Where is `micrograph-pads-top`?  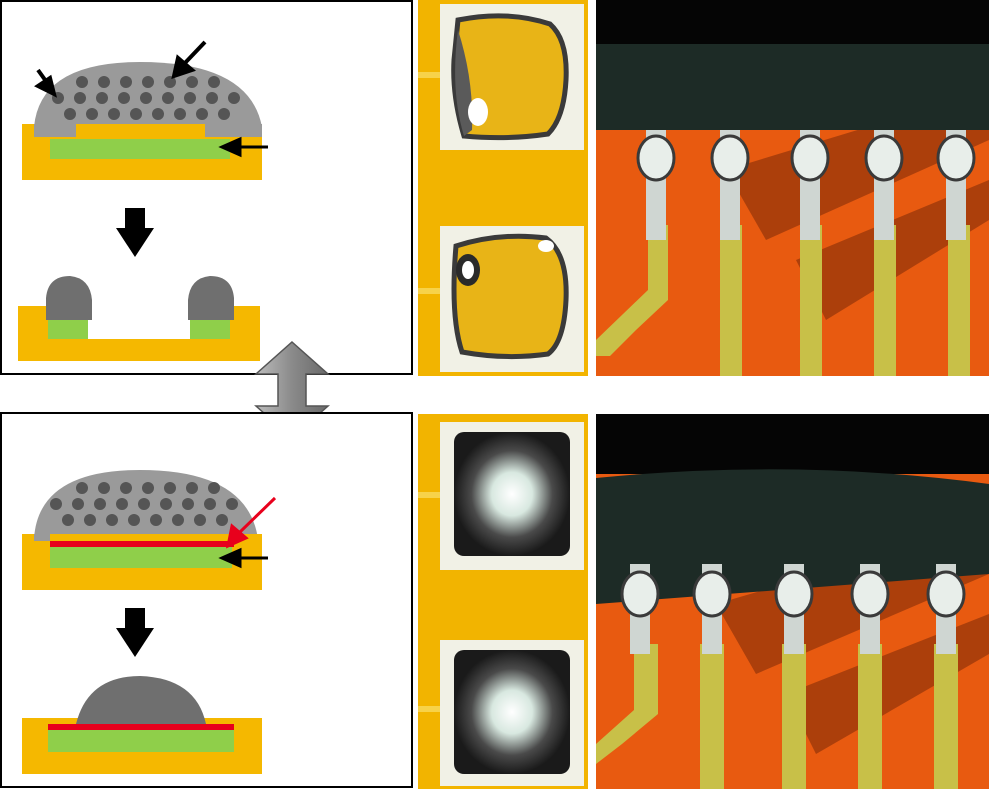 micrograph-pads-top is located at coordinates (503, 188).